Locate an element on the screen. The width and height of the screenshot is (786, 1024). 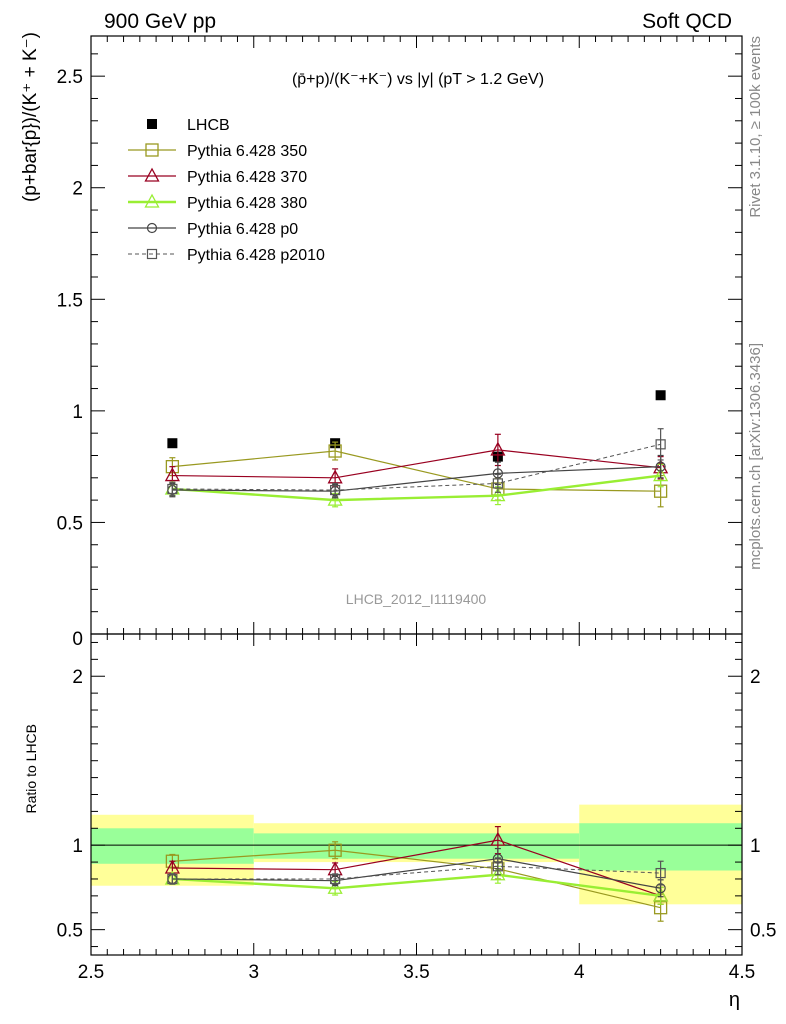
header-left: 900 GeV pp is located at coordinates (160, 21).